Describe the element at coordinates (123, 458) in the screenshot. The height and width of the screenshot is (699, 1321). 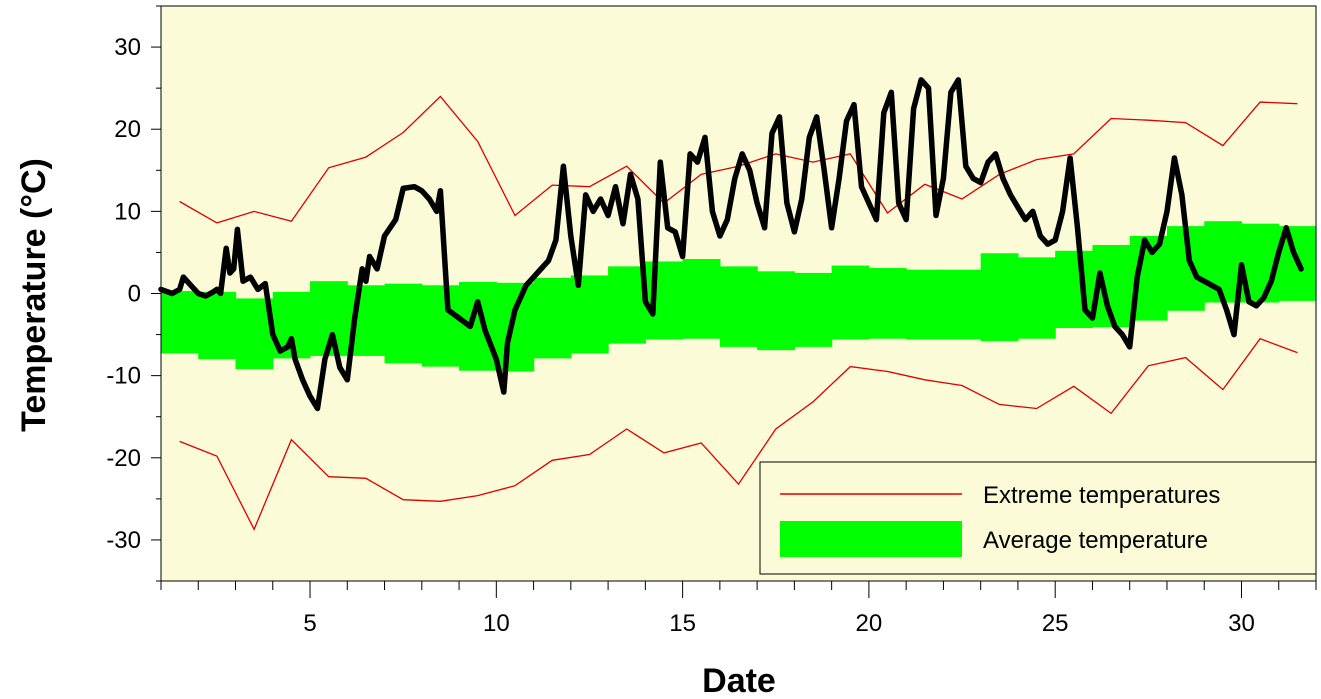
I see `y-tick-label: -20` at that location.